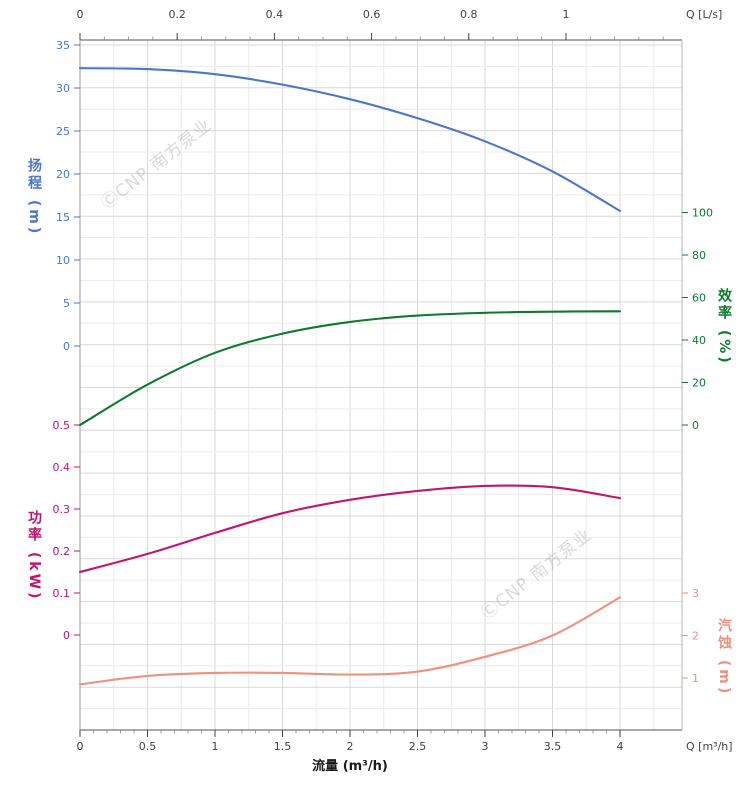 The height and width of the screenshot is (797, 752). I want to click on svg-text: 35, so click(63, 45).